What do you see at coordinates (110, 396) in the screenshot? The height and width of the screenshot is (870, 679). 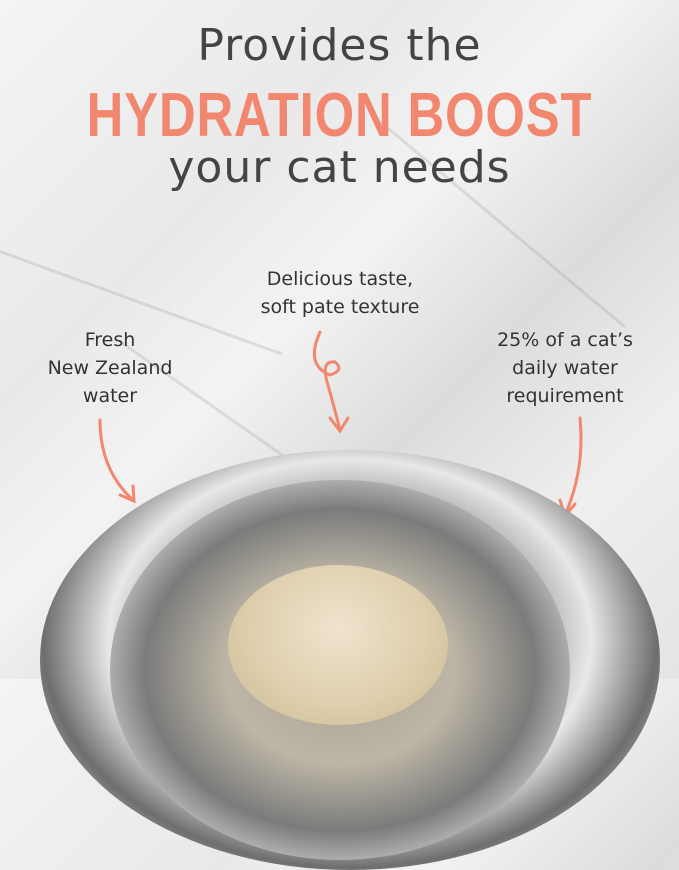 I see `callout-text: water` at bounding box center [110, 396].